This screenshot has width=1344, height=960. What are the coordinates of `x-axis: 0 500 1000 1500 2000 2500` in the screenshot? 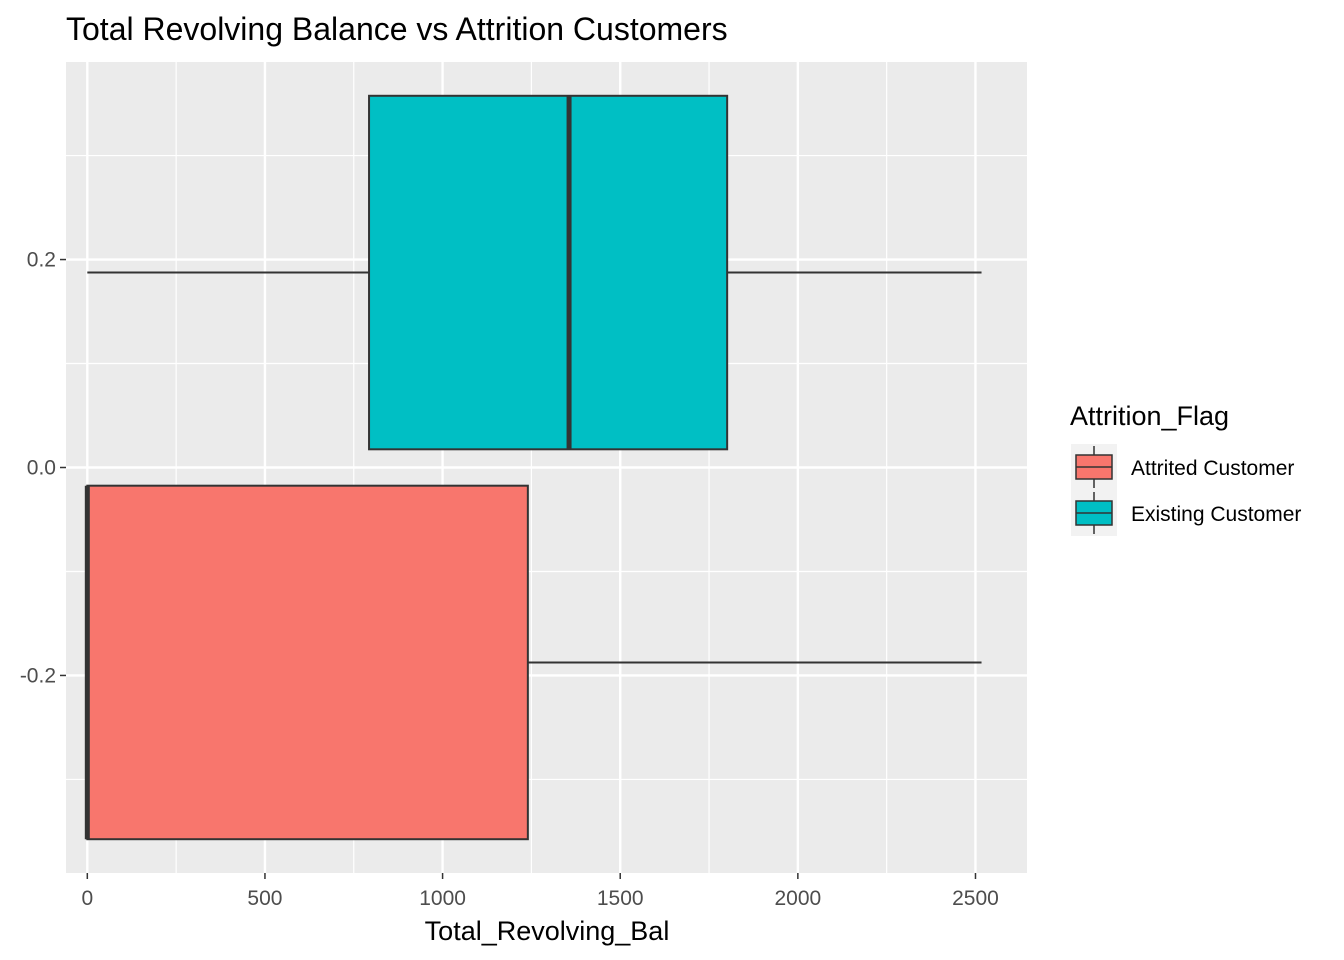 It's located at (540, 891).